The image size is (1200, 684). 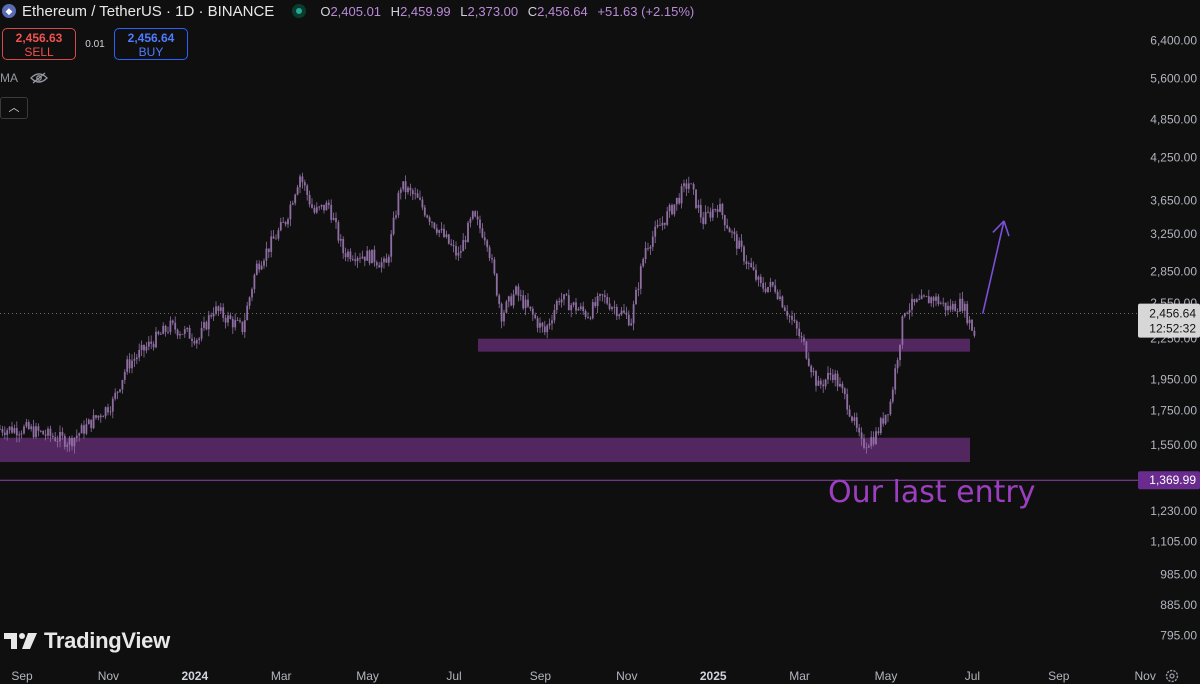 What do you see at coordinates (108, 676) in the screenshot?
I see `time-tick-label: Nov` at bounding box center [108, 676].